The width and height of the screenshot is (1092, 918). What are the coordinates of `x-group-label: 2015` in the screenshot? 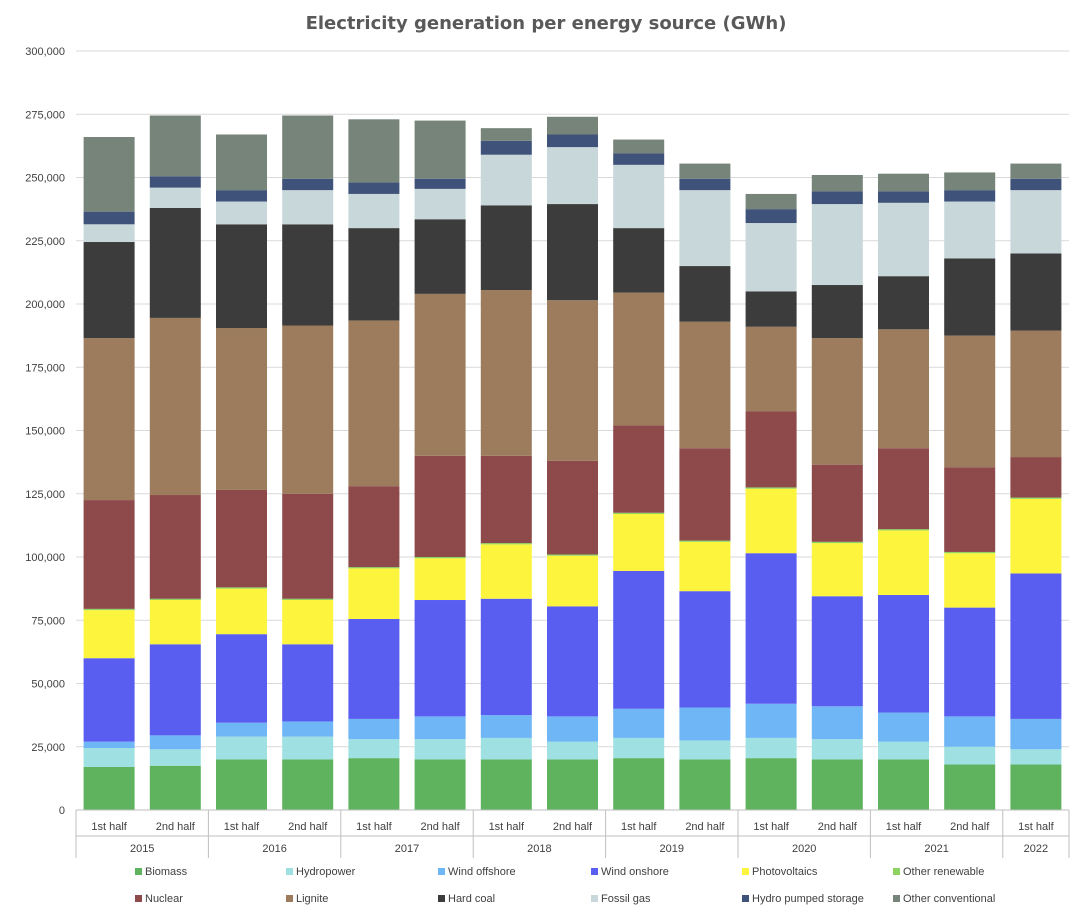 It's located at (142, 849).